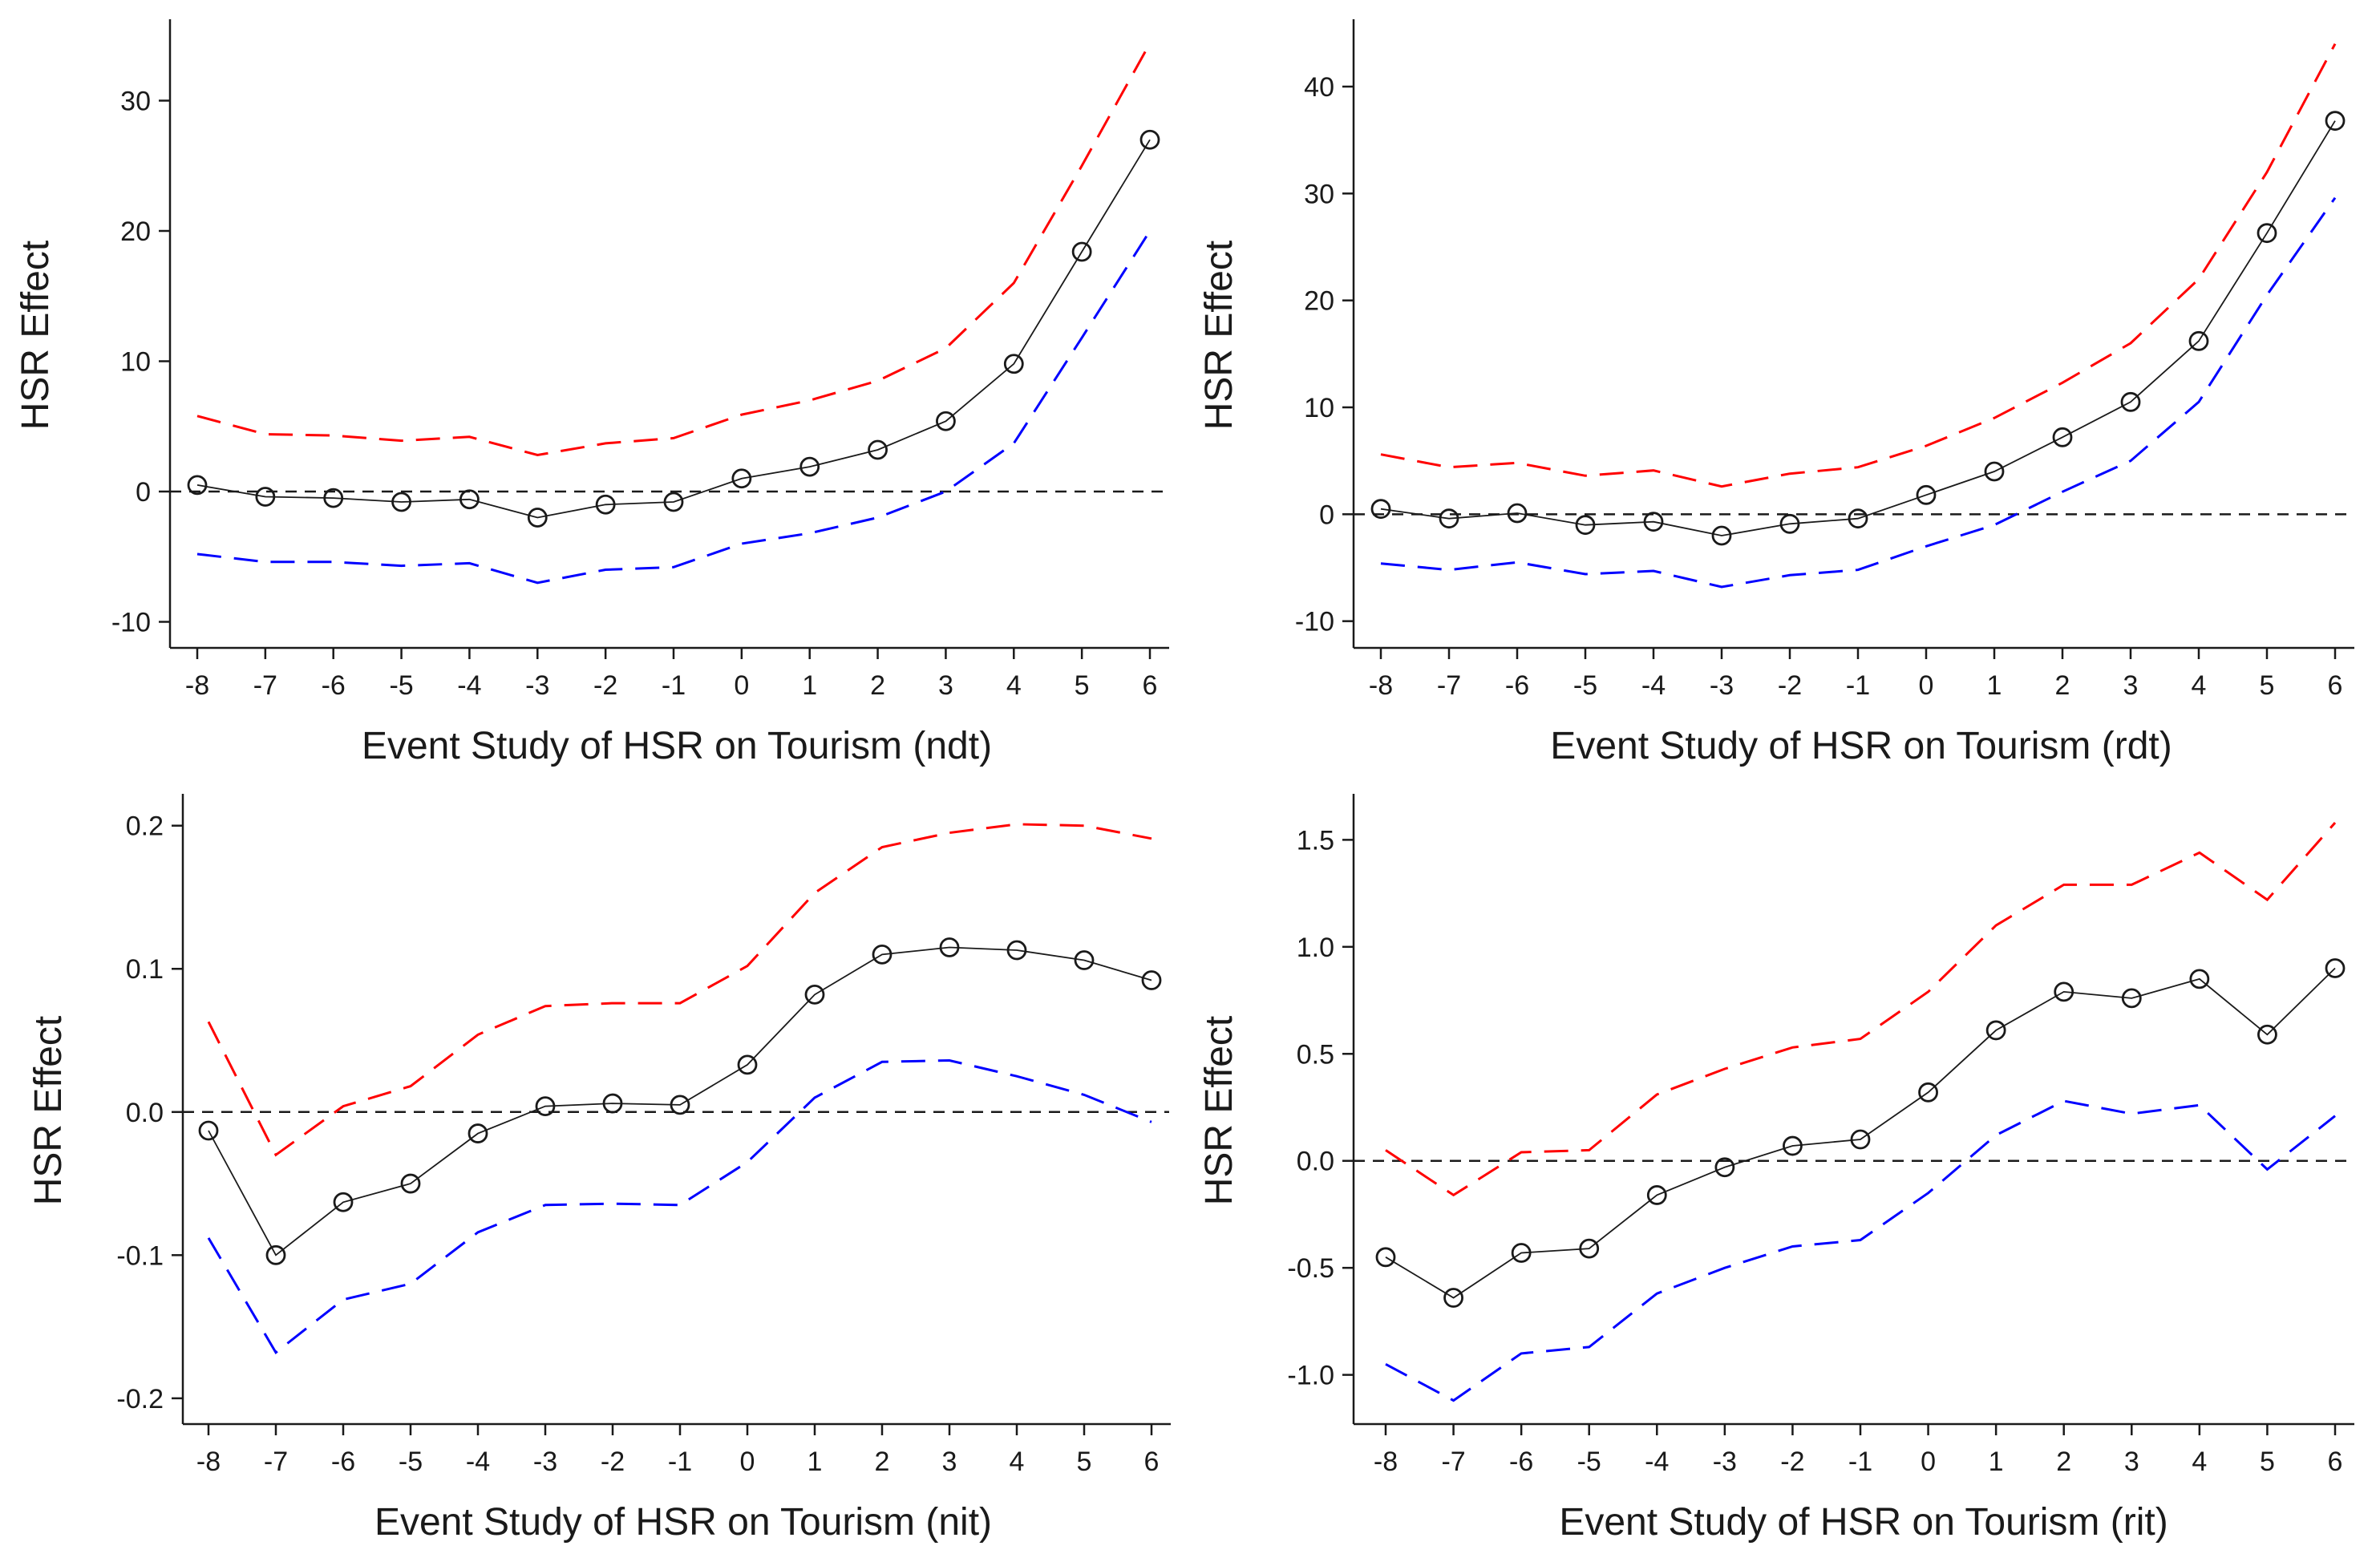 This screenshot has height=1566, width=2380. I want to click on y-tick-label: -1.0, so click(1310, 1376).